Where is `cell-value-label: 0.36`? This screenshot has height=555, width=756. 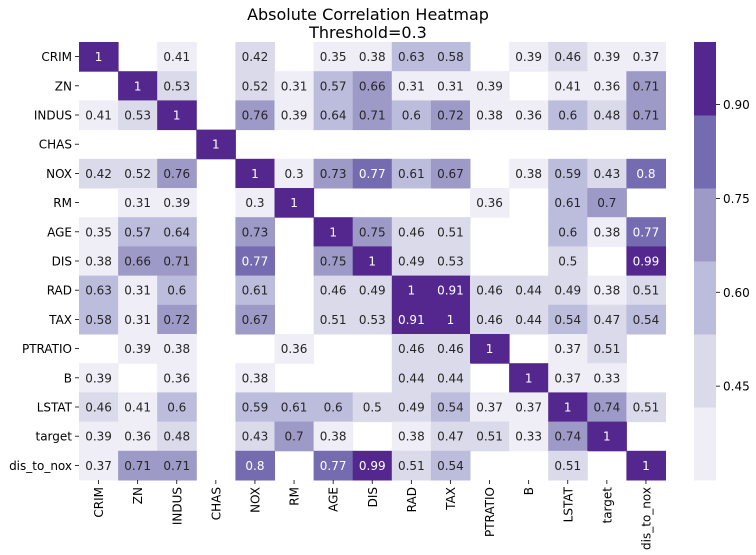
cell-value-label: 0.36 is located at coordinates (137, 437).